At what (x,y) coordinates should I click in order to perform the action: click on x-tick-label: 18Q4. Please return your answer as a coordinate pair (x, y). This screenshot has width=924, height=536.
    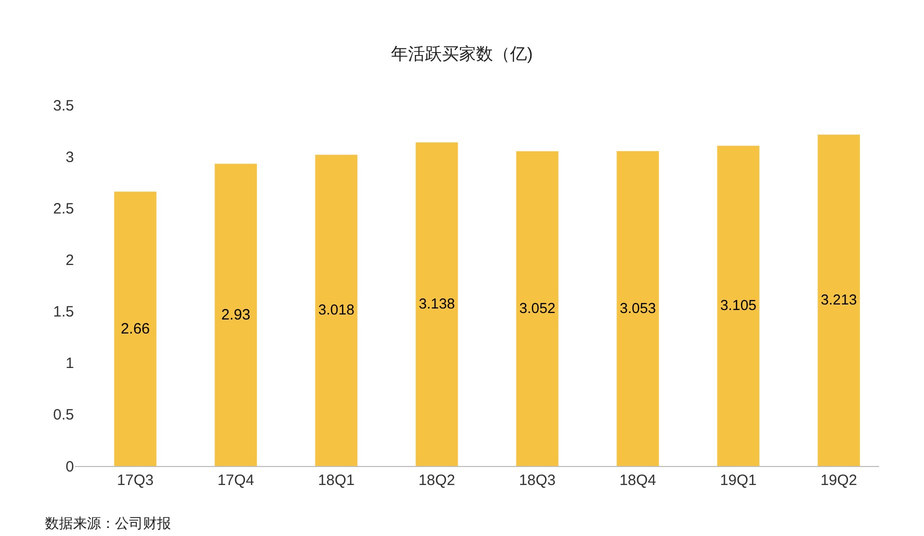
    Looking at the image, I should click on (637, 480).